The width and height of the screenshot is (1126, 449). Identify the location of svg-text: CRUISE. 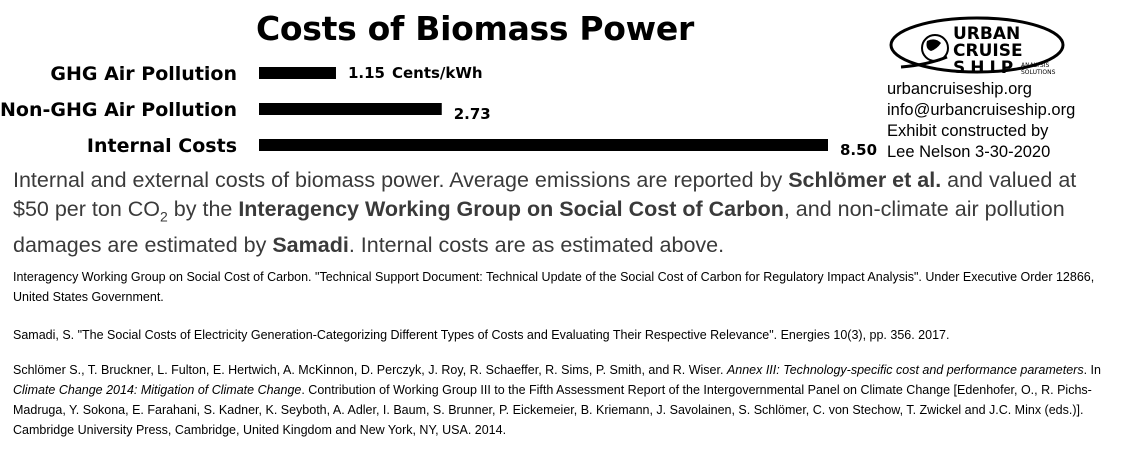
(988, 51).